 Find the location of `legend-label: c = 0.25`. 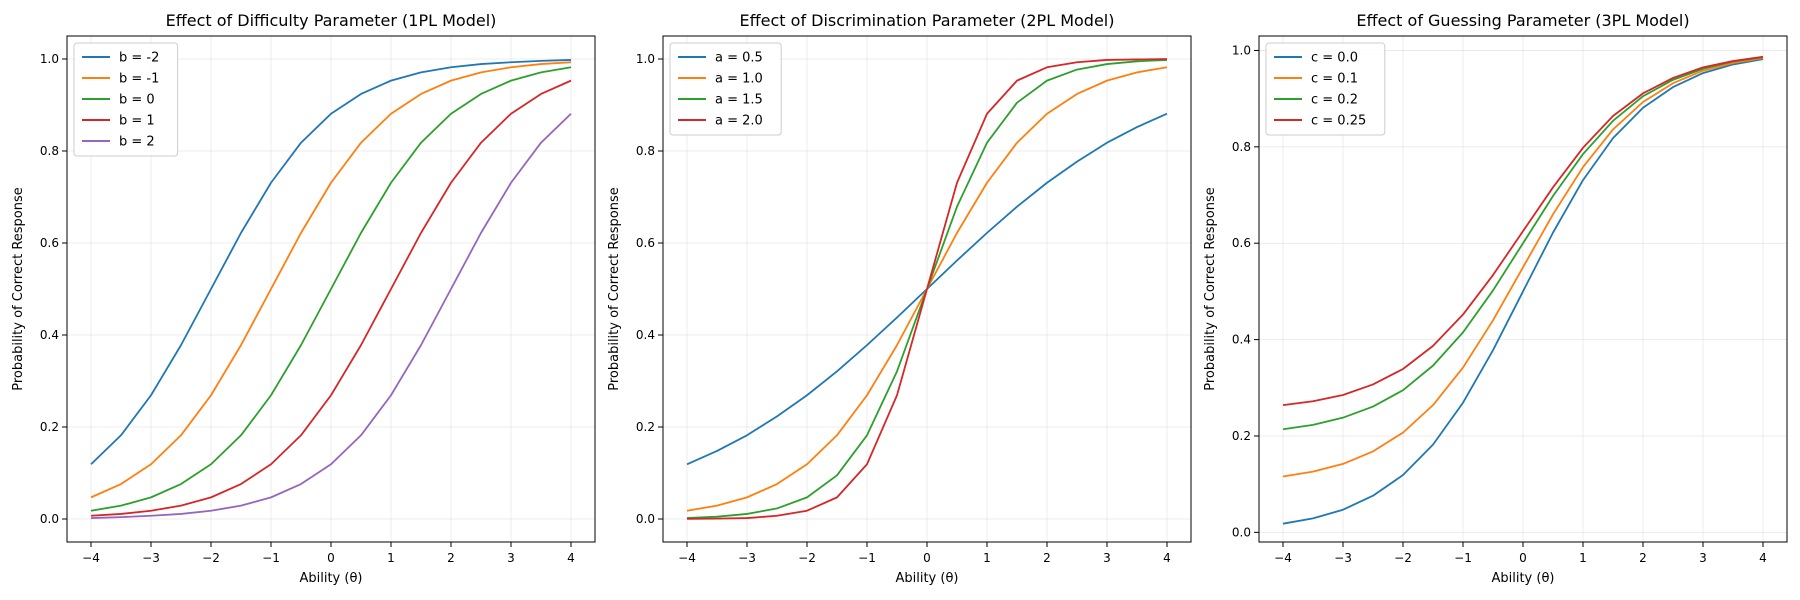

legend-label: c = 0.25 is located at coordinates (1338, 121).